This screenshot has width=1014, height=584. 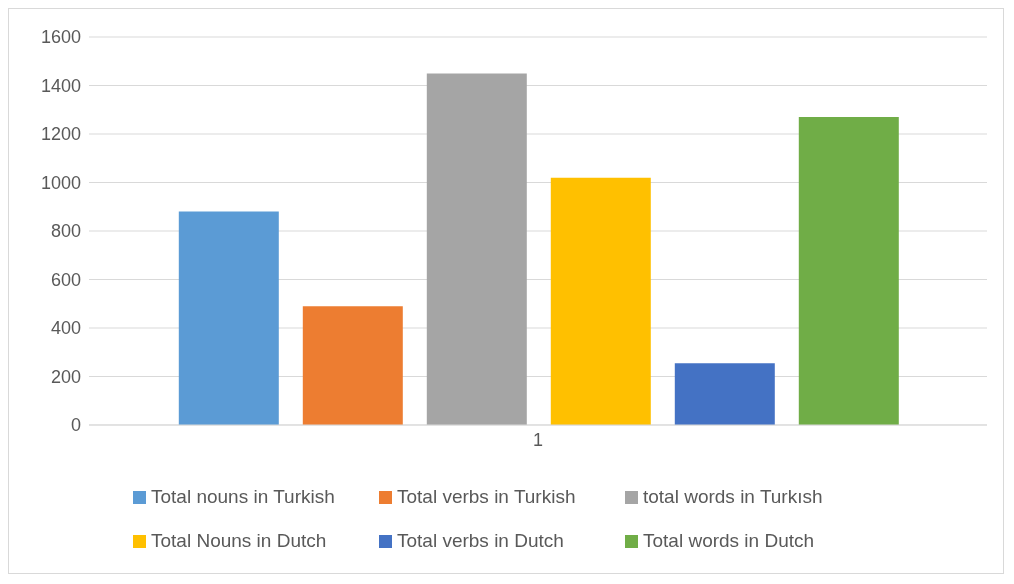 What do you see at coordinates (243, 497) in the screenshot?
I see `legend-label: Total nouns in Turkish` at bounding box center [243, 497].